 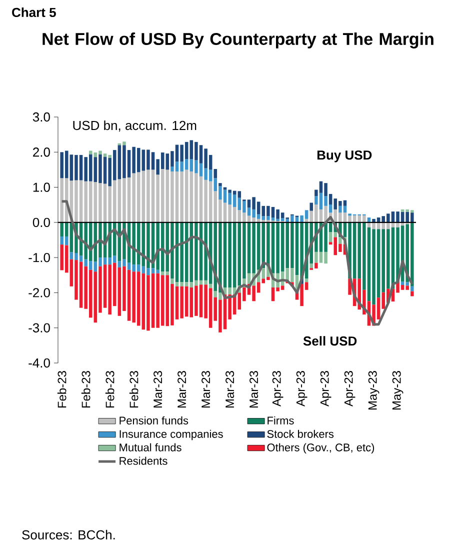 What do you see at coordinates (144, 460) in the screenshot?
I see `legend-label: Residents` at bounding box center [144, 460].